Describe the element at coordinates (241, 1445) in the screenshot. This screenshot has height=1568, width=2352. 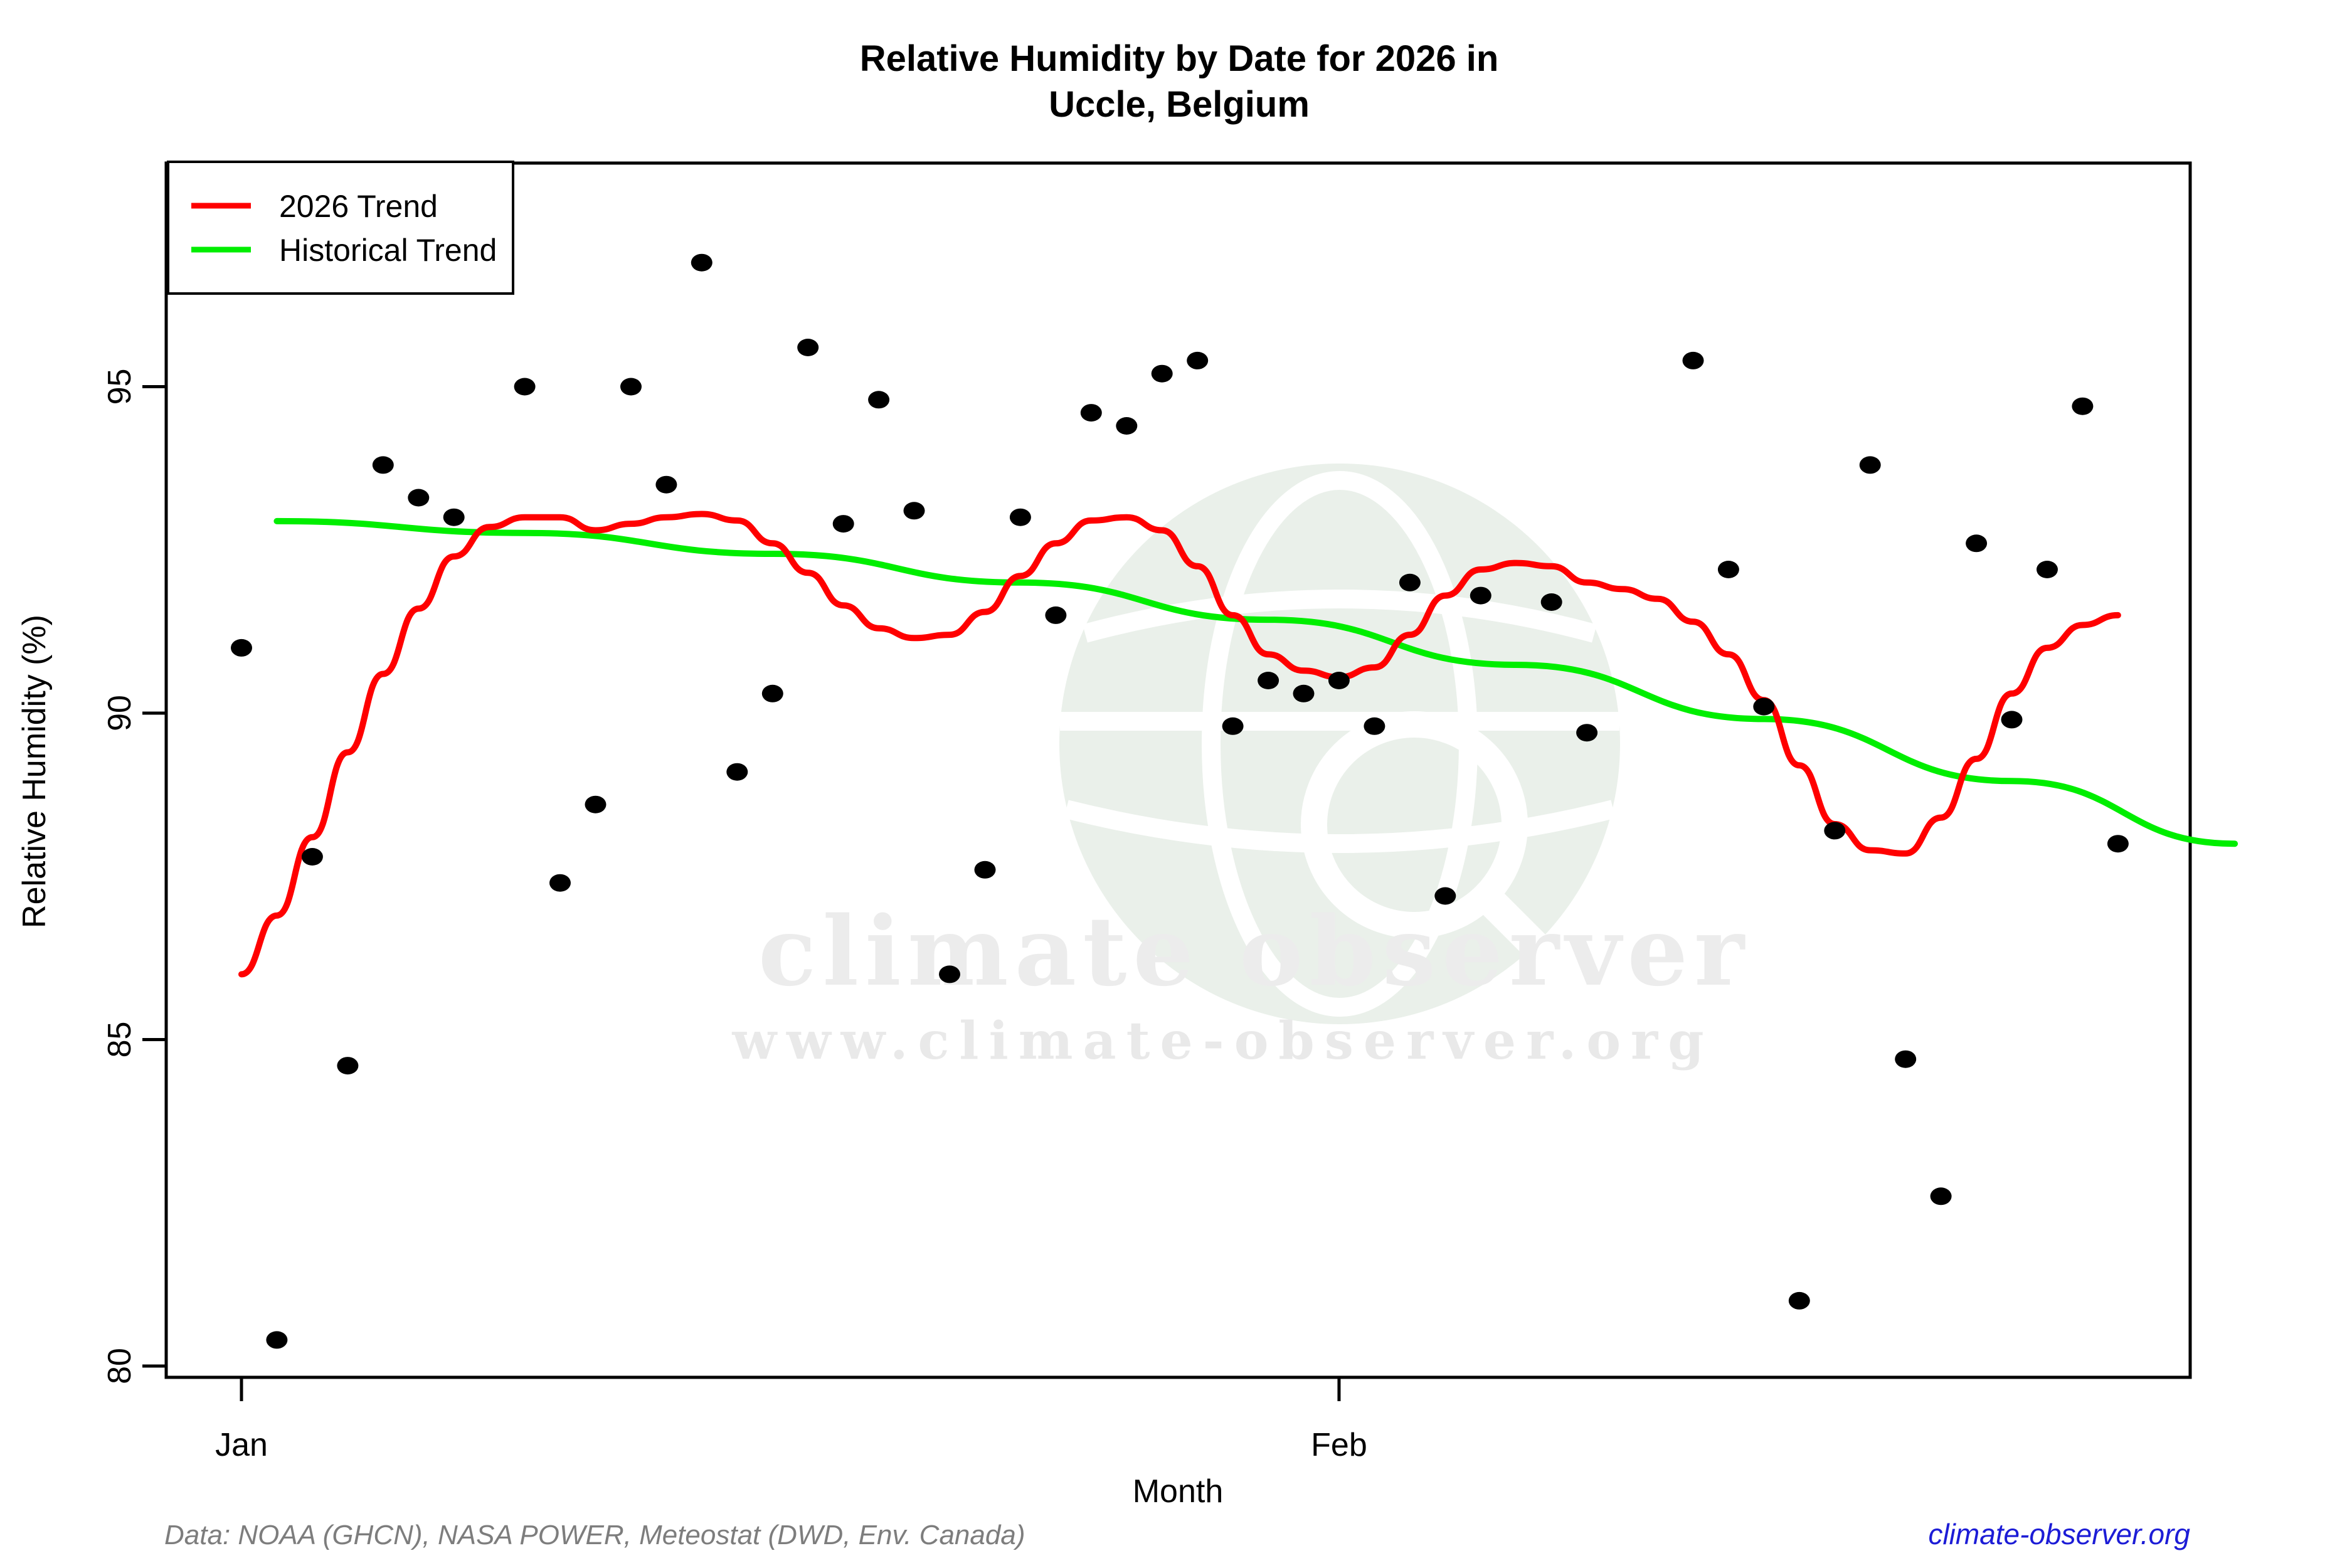
I see `x-tick-label: Jan` at that location.